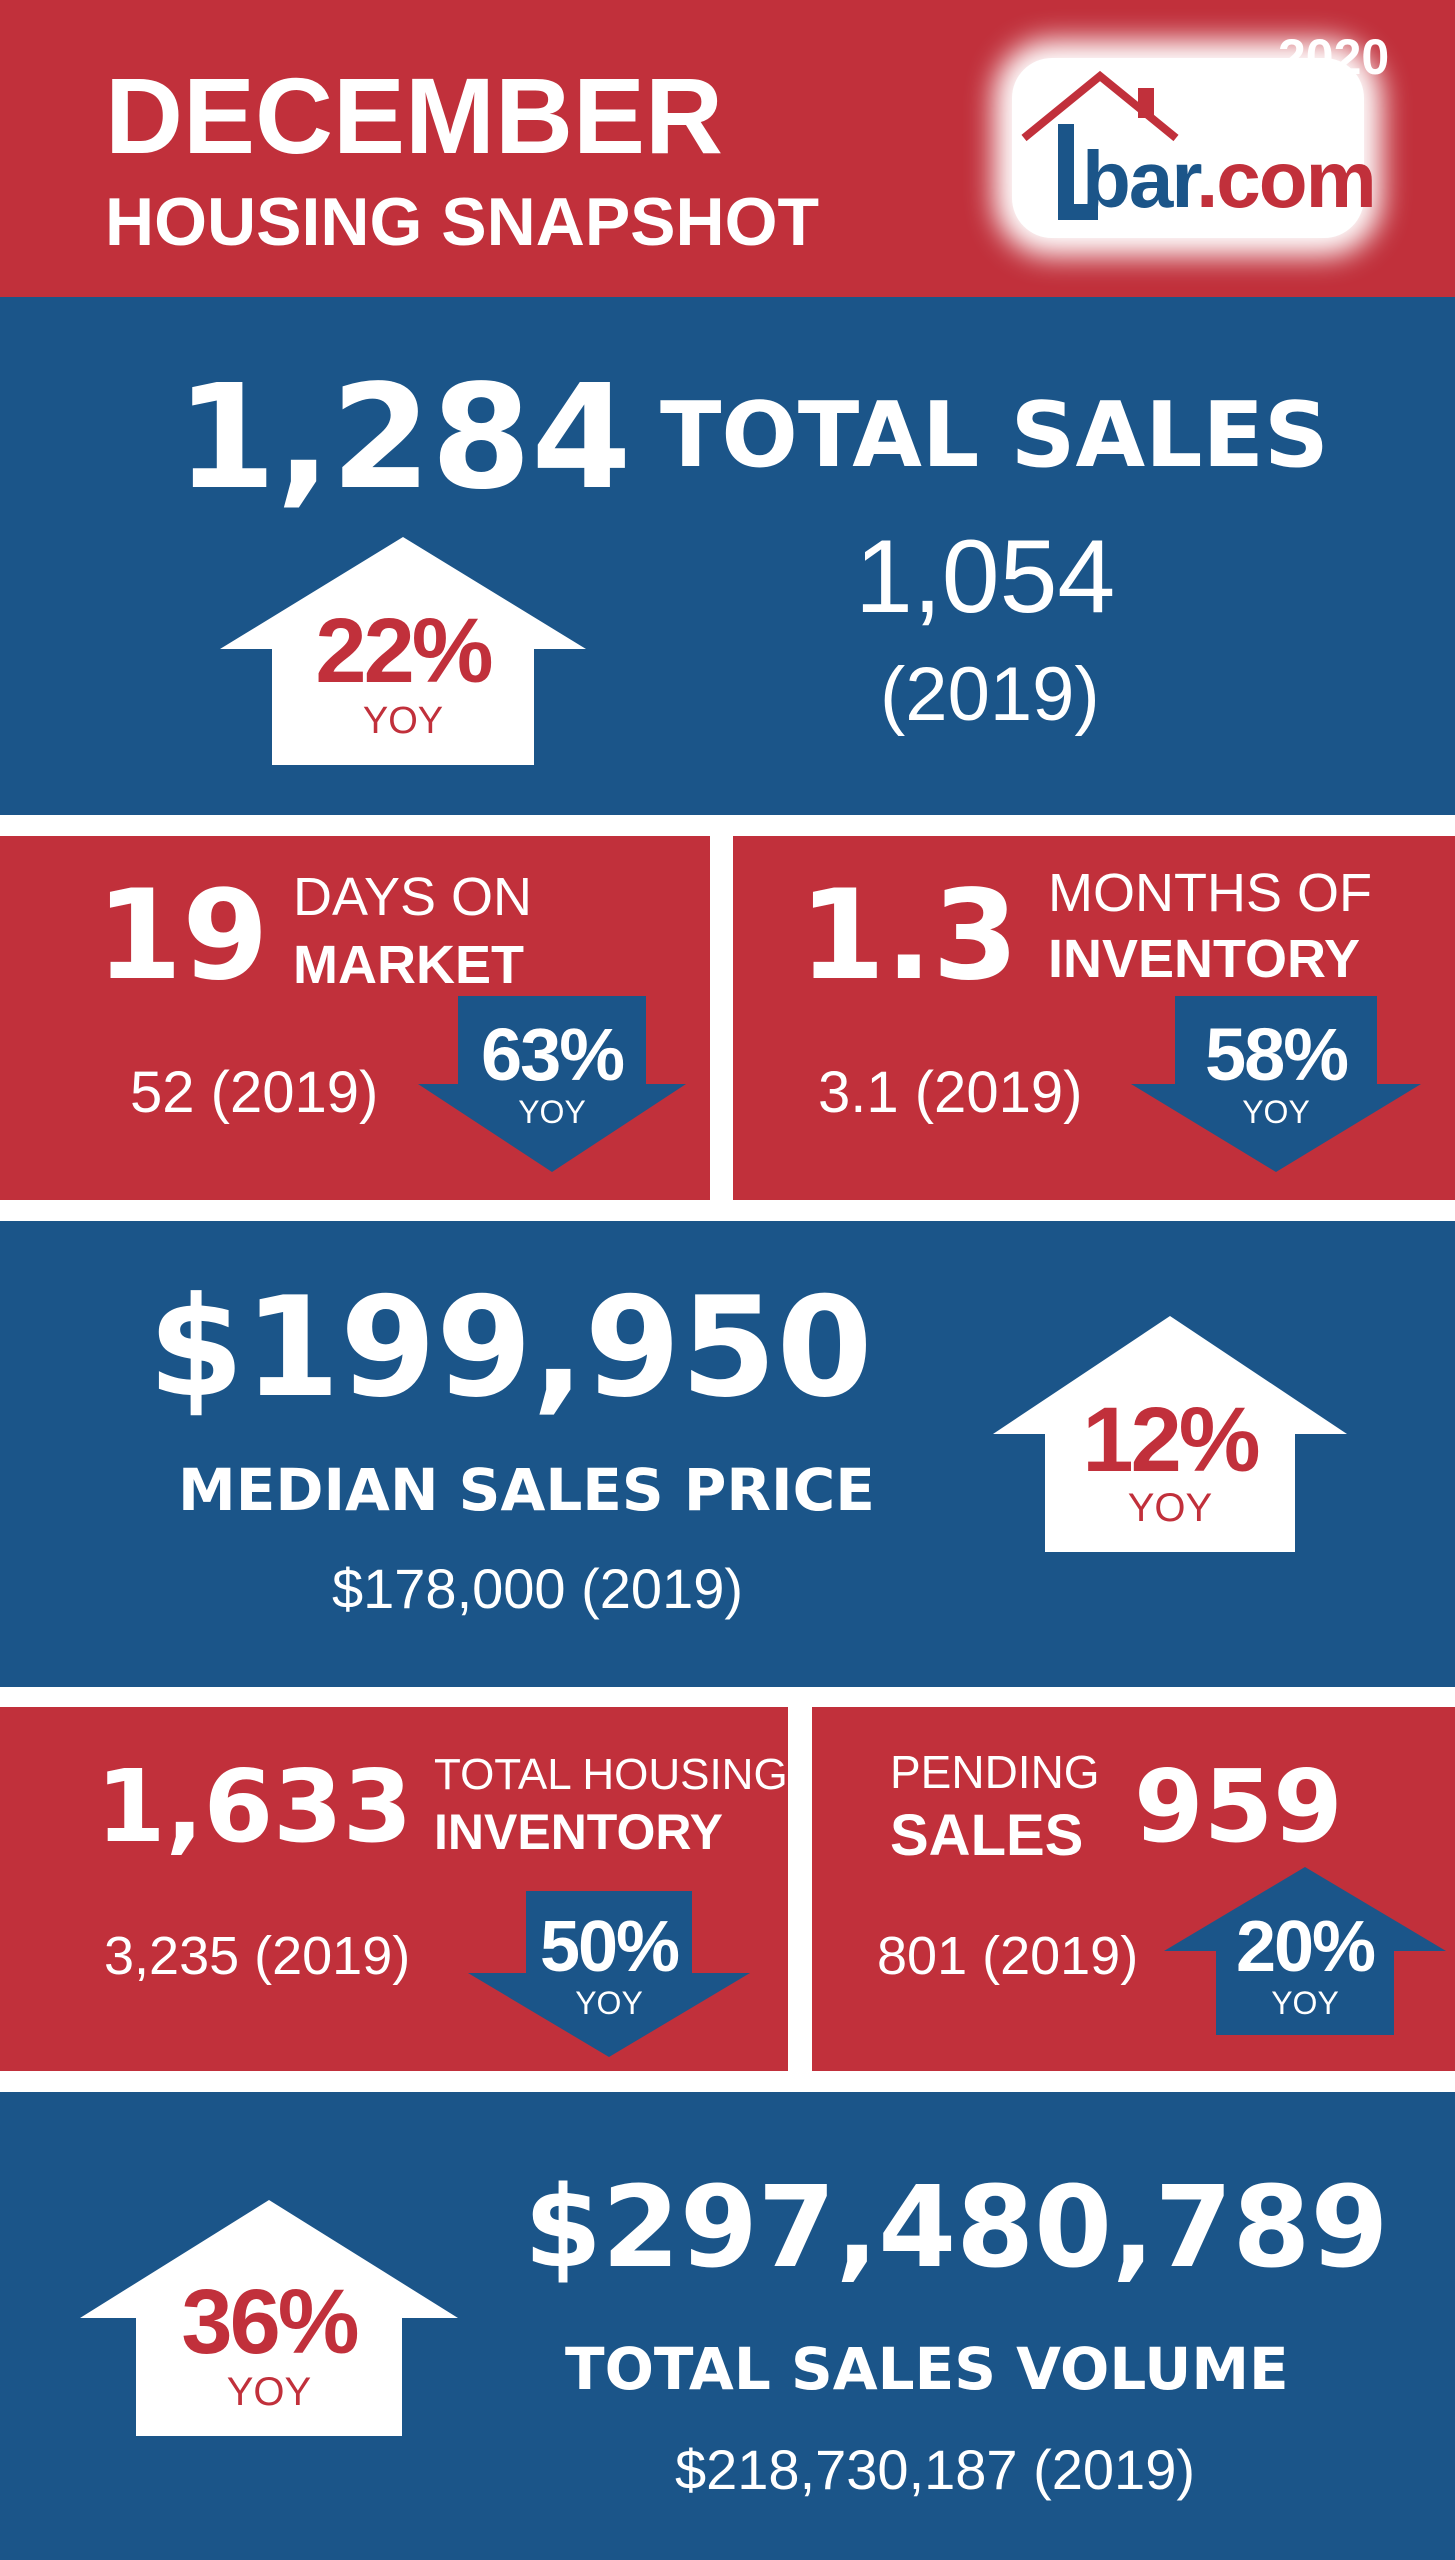 The image size is (1455, 2560). Describe the element at coordinates (927, 2369) in the screenshot. I see `sales-volume-label: TOTAL SALES VOLUME` at that location.